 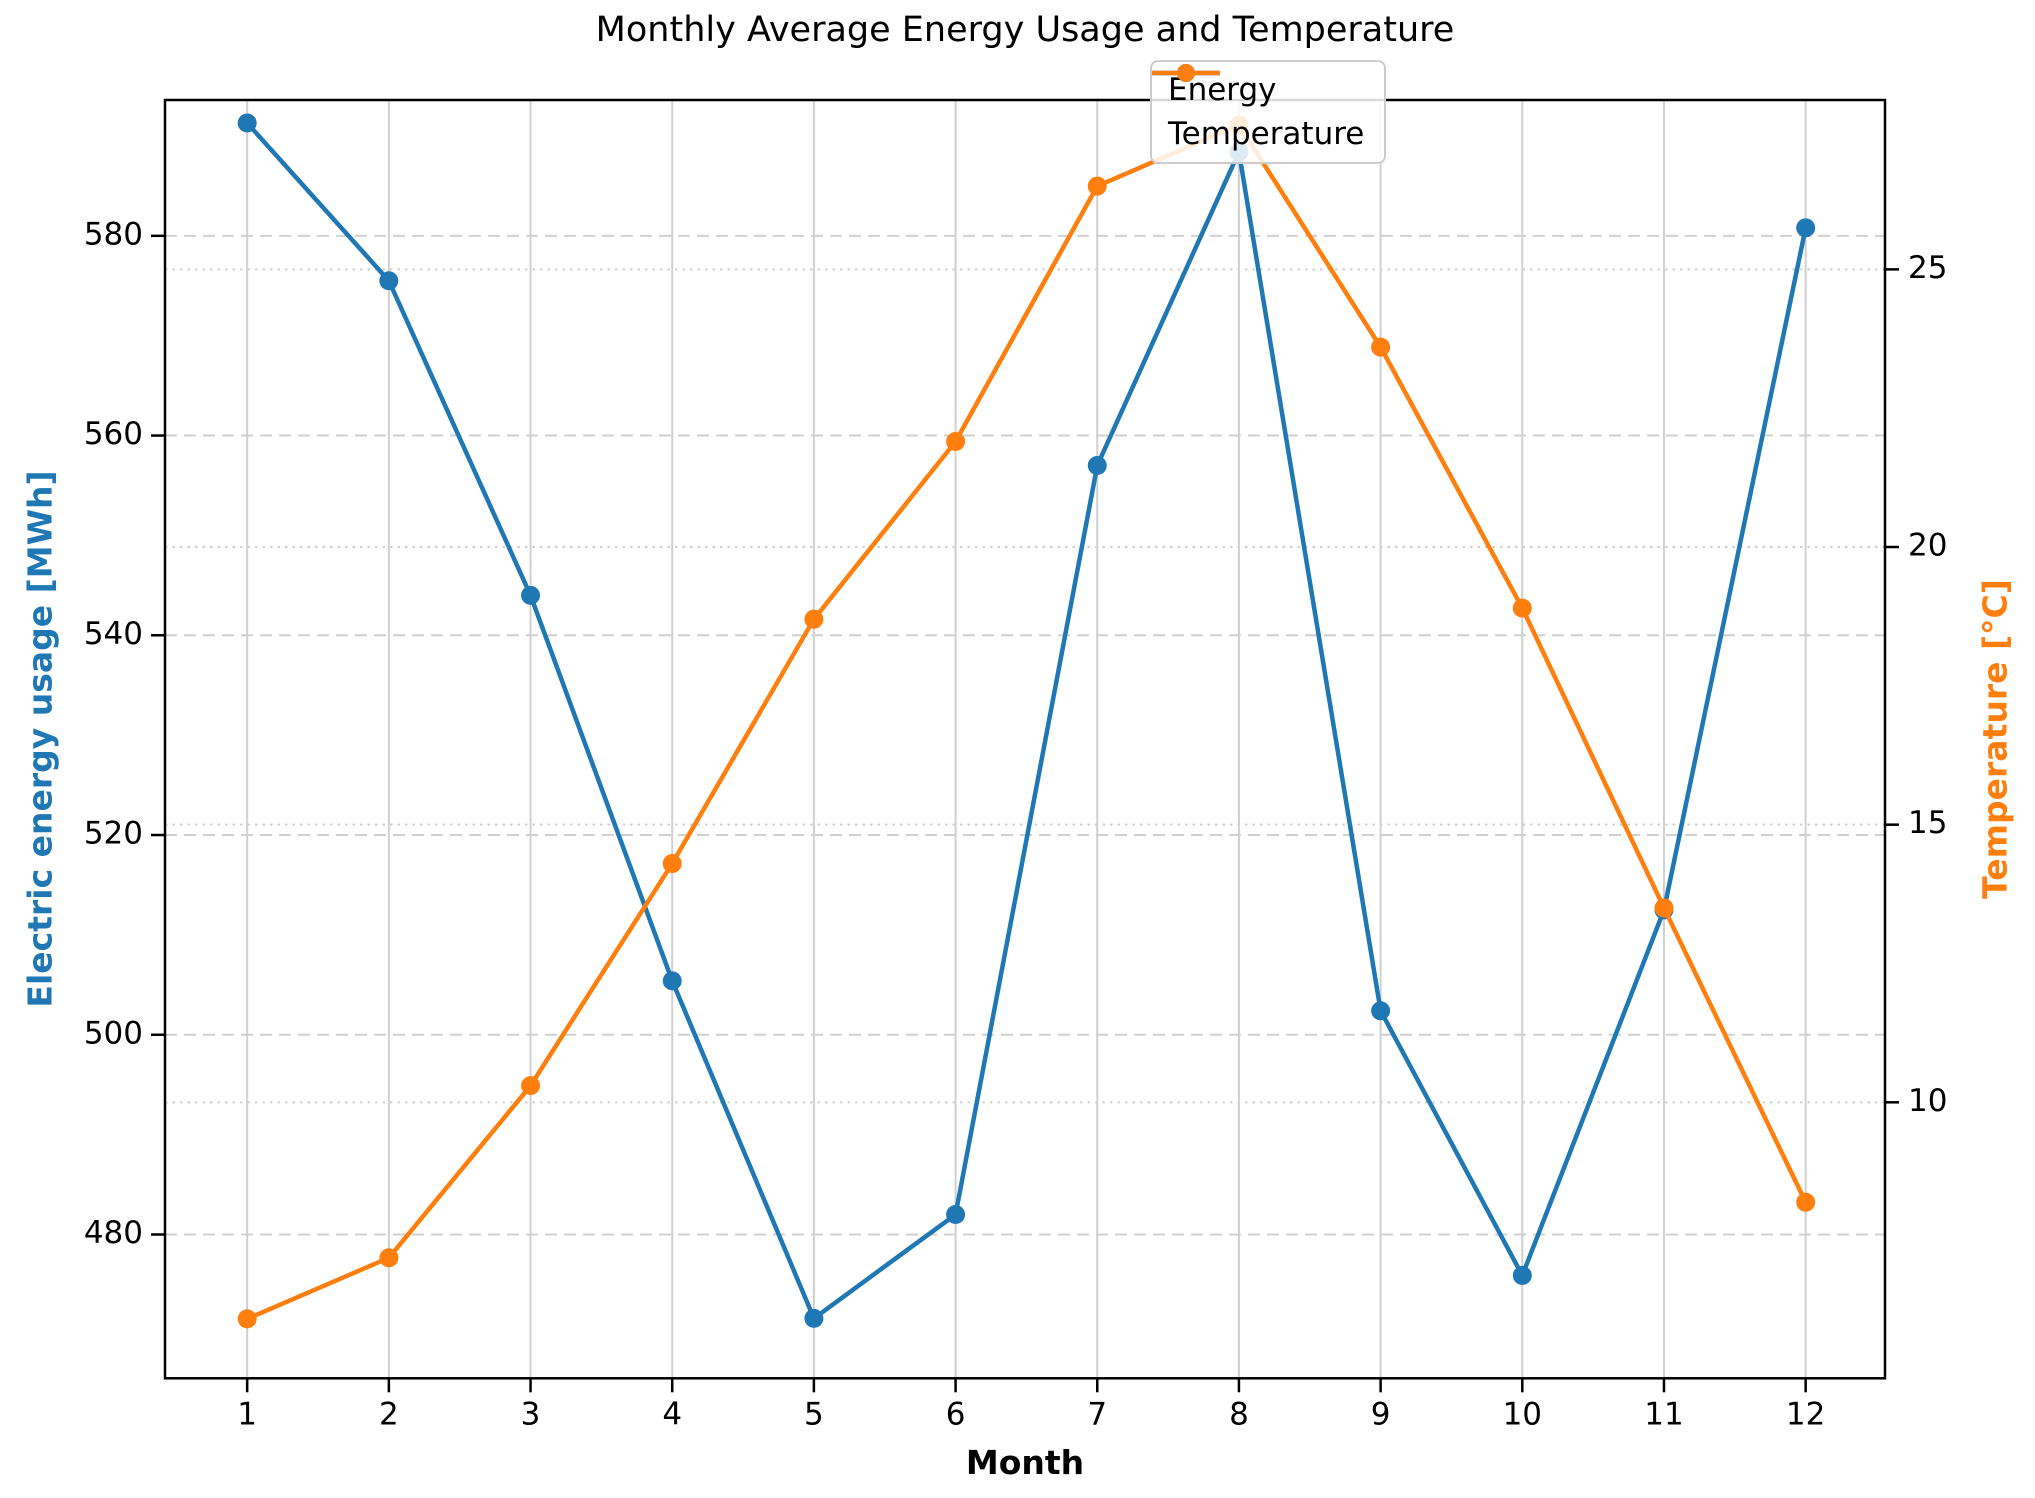 What do you see at coordinates (1663, 1415) in the screenshot?
I see `x-tick-label: 11` at bounding box center [1663, 1415].